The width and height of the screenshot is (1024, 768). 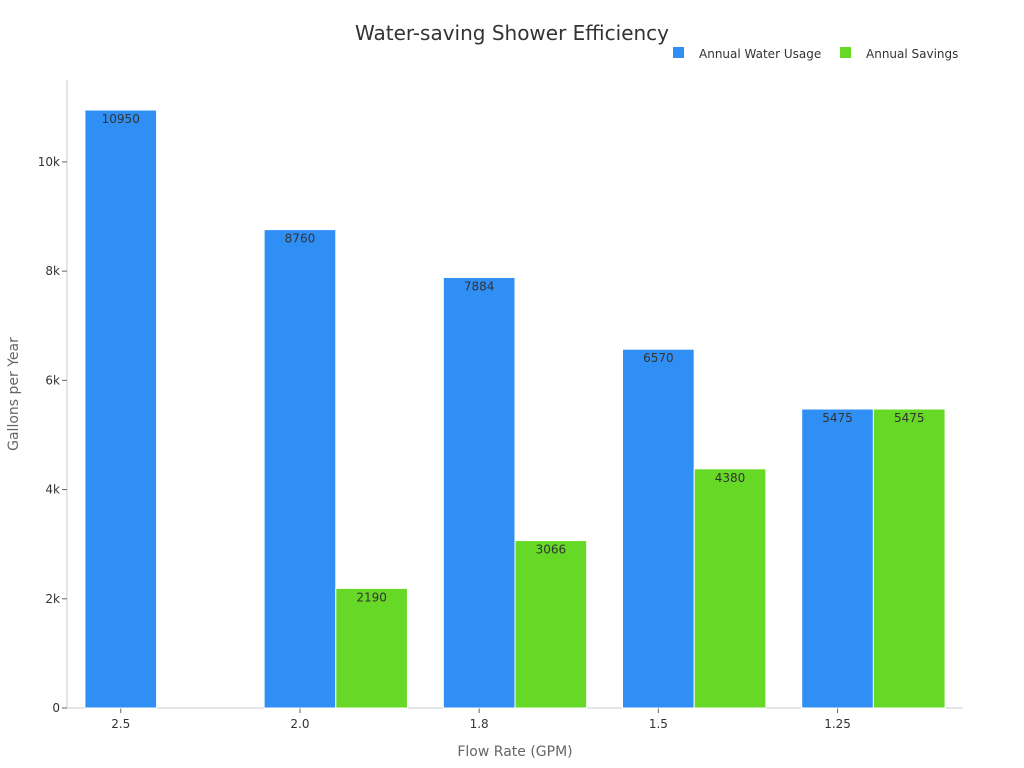 I want to click on legend: Annual Water Usage Annual Savings, so click(x=815, y=54).